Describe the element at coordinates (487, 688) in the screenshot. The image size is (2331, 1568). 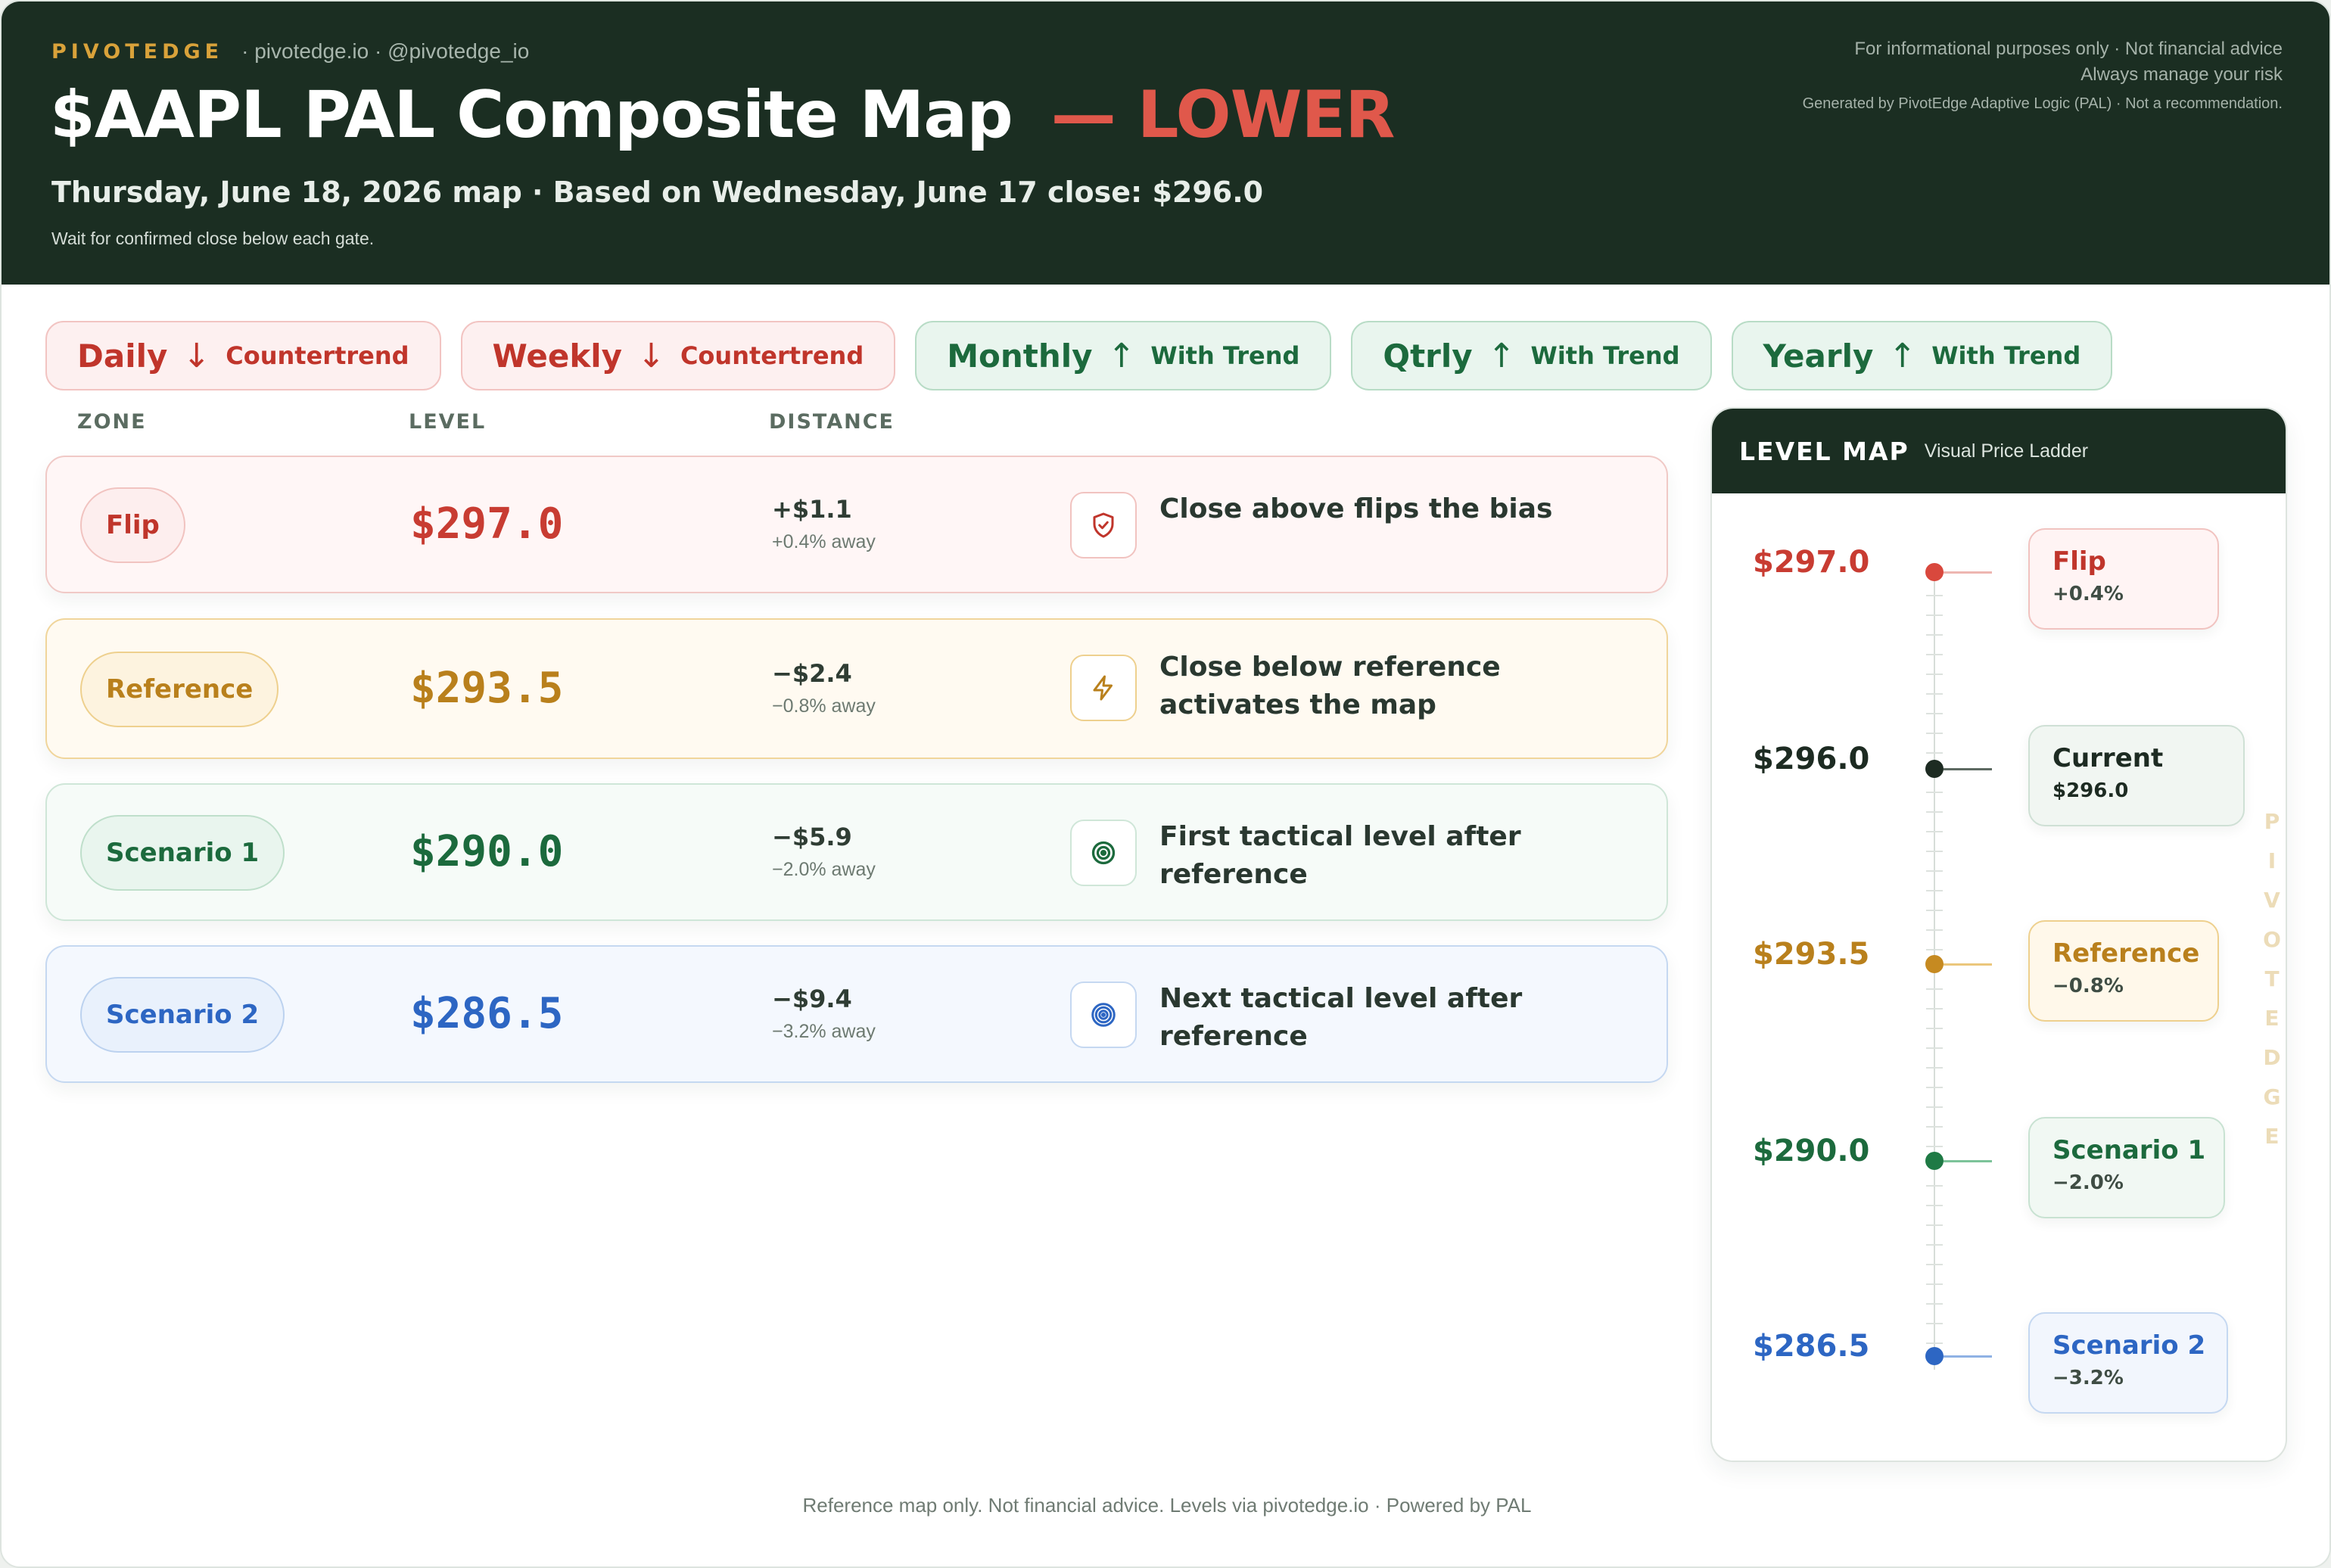
I see `level-value: $293.5` at that location.